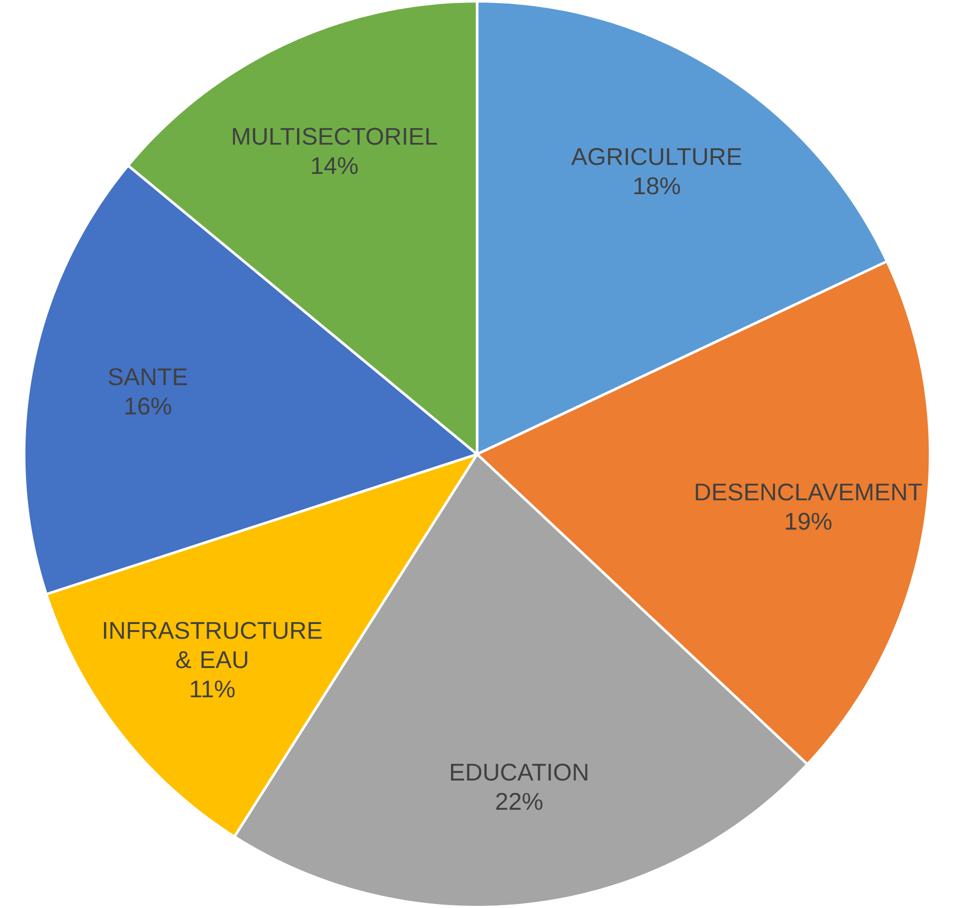 The width and height of the screenshot is (956, 908). I want to click on data-label: 14%, so click(335, 165).